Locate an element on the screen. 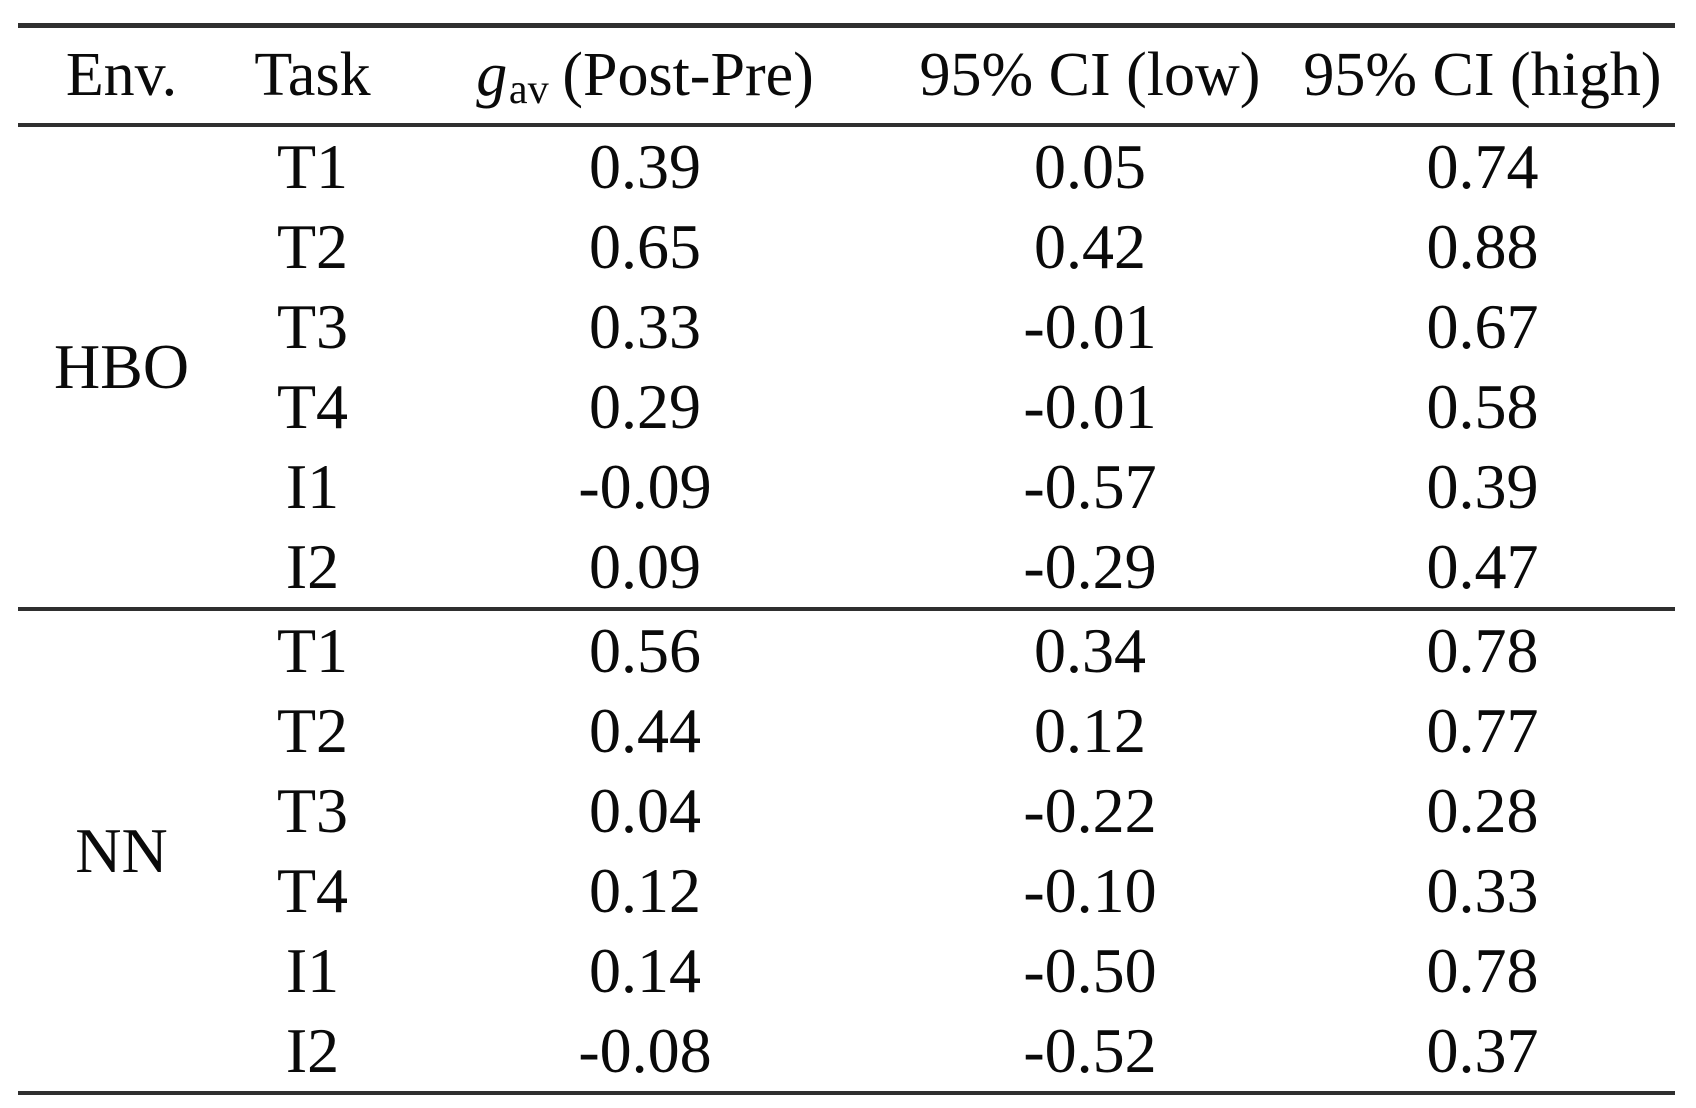 This screenshot has width=1696, height=1108. table-row: I2 0.09 -0.29 0.47 is located at coordinates (846, 569).